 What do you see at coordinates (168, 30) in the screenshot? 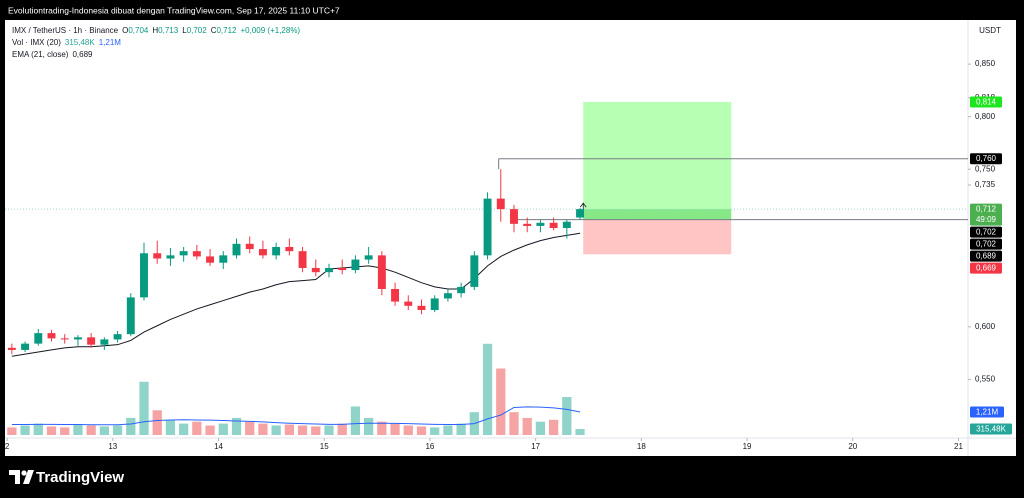
I see `ohlc-value: 0,713` at bounding box center [168, 30].